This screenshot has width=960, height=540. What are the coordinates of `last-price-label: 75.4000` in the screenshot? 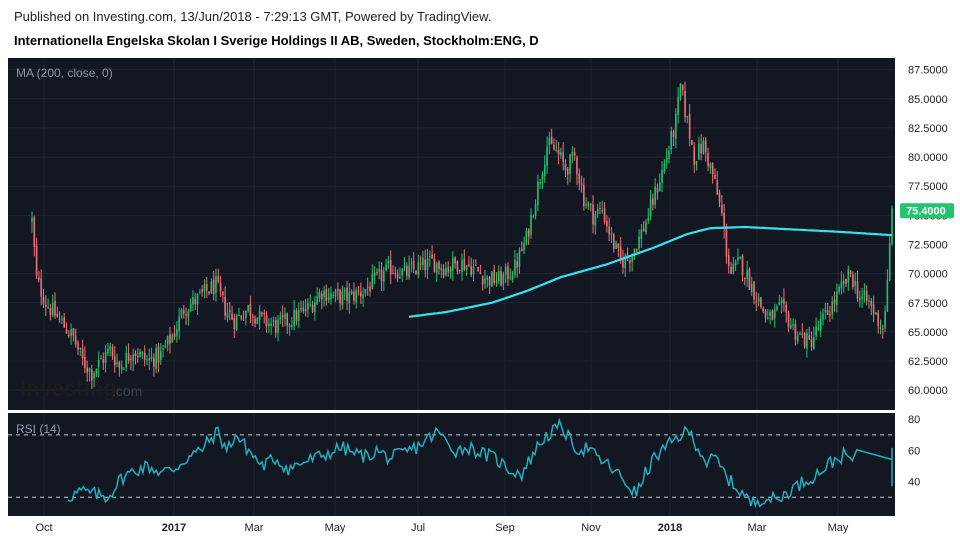 It's located at (926, 212).